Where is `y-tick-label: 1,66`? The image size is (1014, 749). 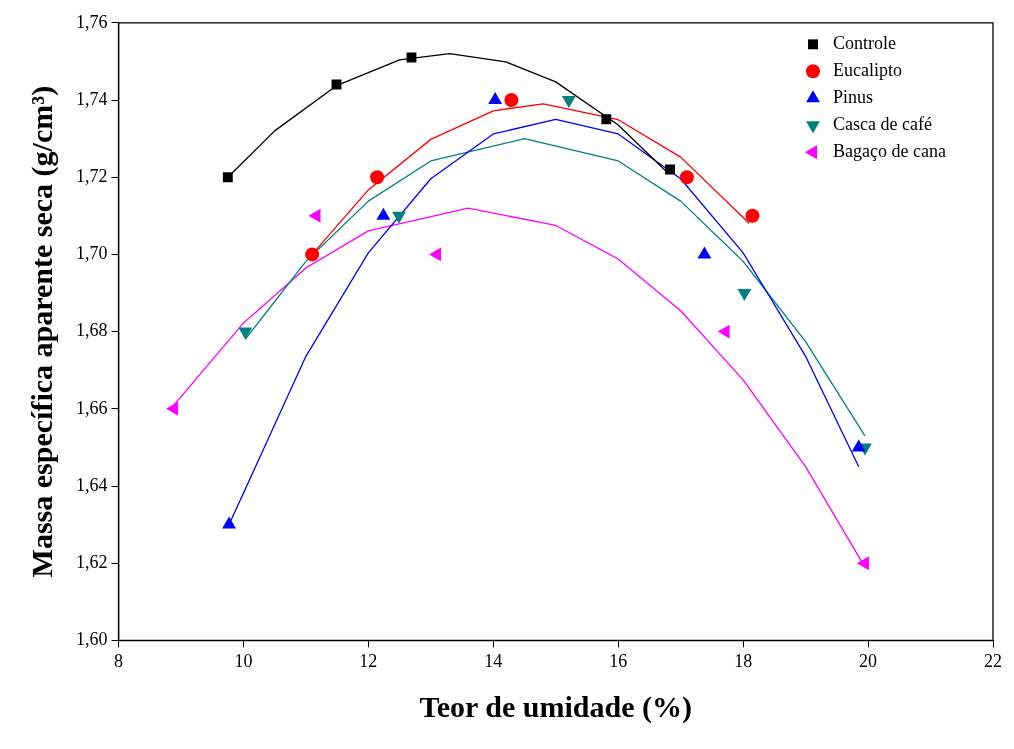
y-tick-label: 1,66 is located at coordinates (92, 407).